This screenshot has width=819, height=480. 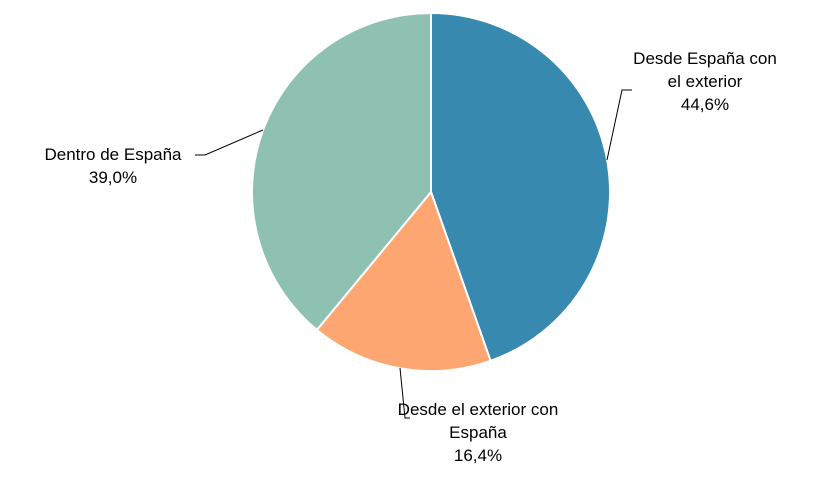 I want to click on value-label: 39,0%, so click(x=113, y=177).